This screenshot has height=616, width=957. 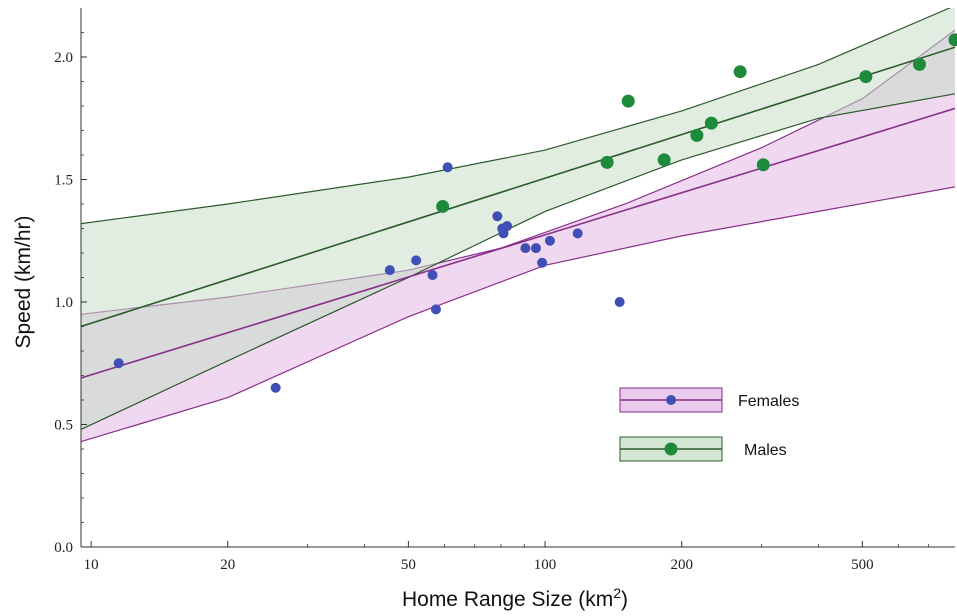 I want to click on males-legend-label: Males, so click(x=765, y=450).